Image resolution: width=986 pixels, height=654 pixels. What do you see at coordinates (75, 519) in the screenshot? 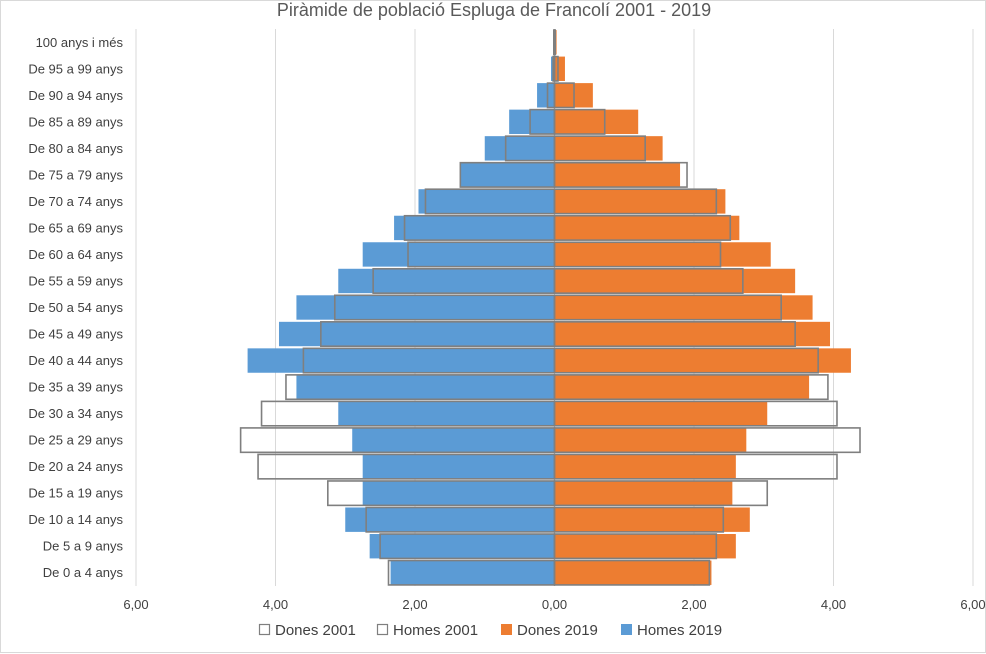
I see `category-label: De 10 a 14 anys` at bounding box center [75, 519].